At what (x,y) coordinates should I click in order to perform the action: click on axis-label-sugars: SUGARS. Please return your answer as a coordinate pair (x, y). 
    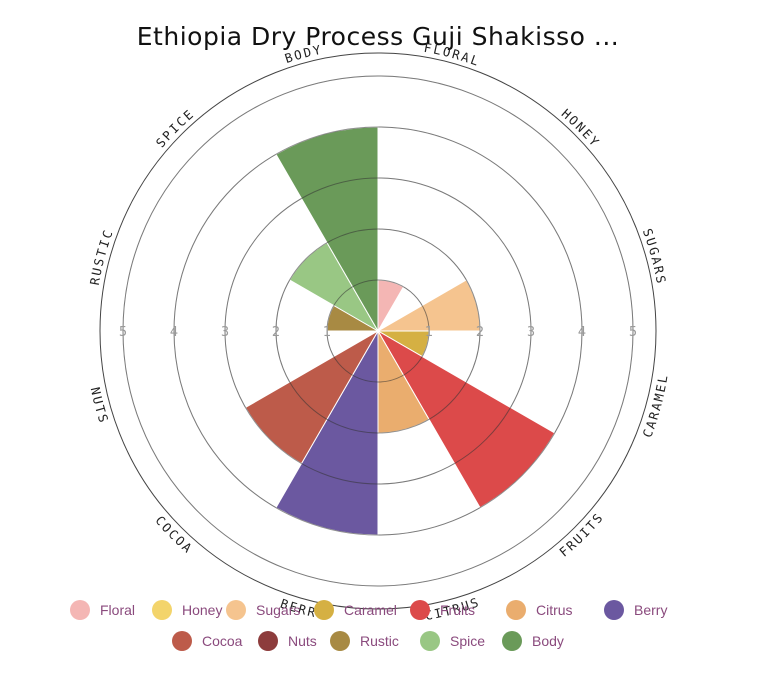
    Looking at the image, I should click on (654, 256).